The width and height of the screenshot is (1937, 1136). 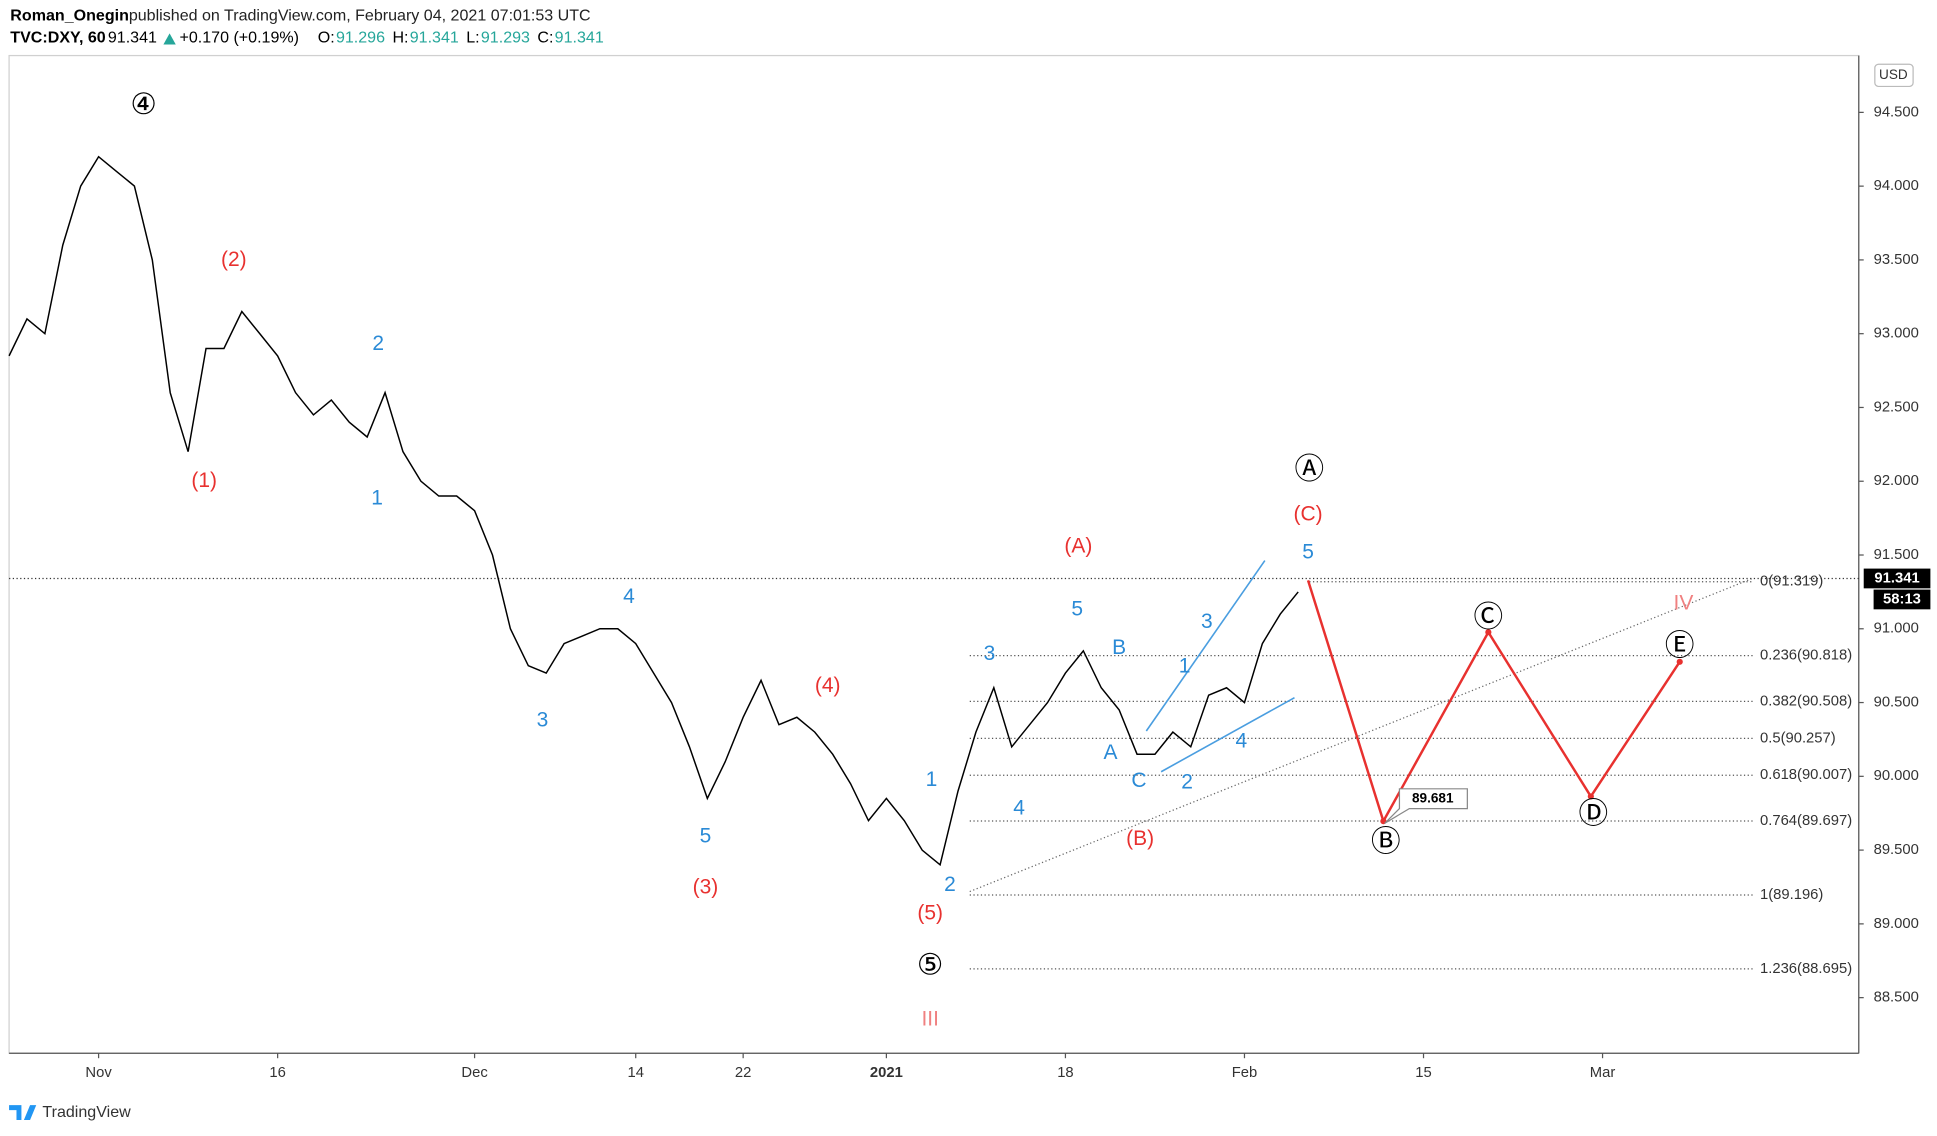 What do you see at coordinates (1245, 1073) in the screenshot?
I see `x-tick-label: Feb` at bounding box center [1245, 1073].